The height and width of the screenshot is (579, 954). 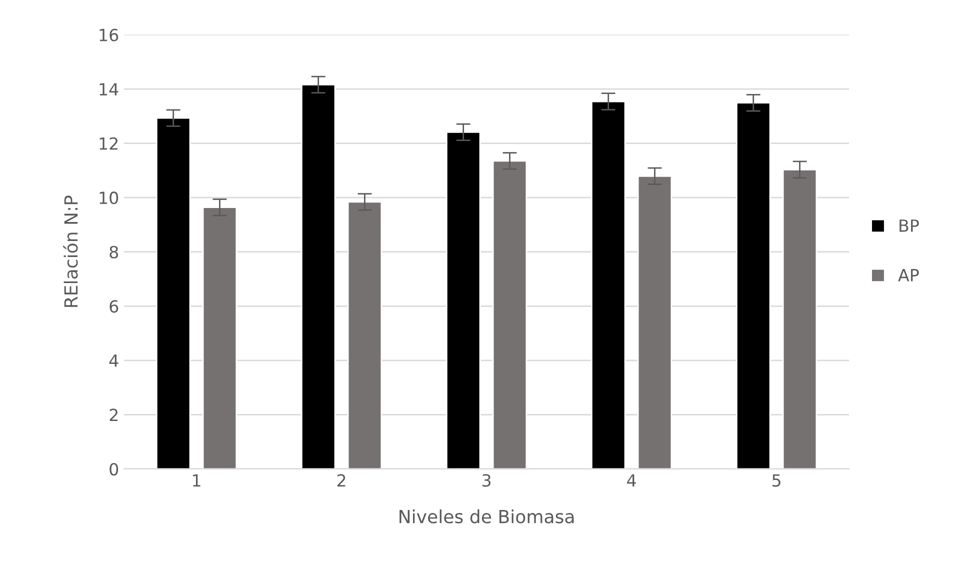 What do you see at coordinates (908, 275) in the screenshot?
I see `legend-label: AP` at bounding box center [908, 275].